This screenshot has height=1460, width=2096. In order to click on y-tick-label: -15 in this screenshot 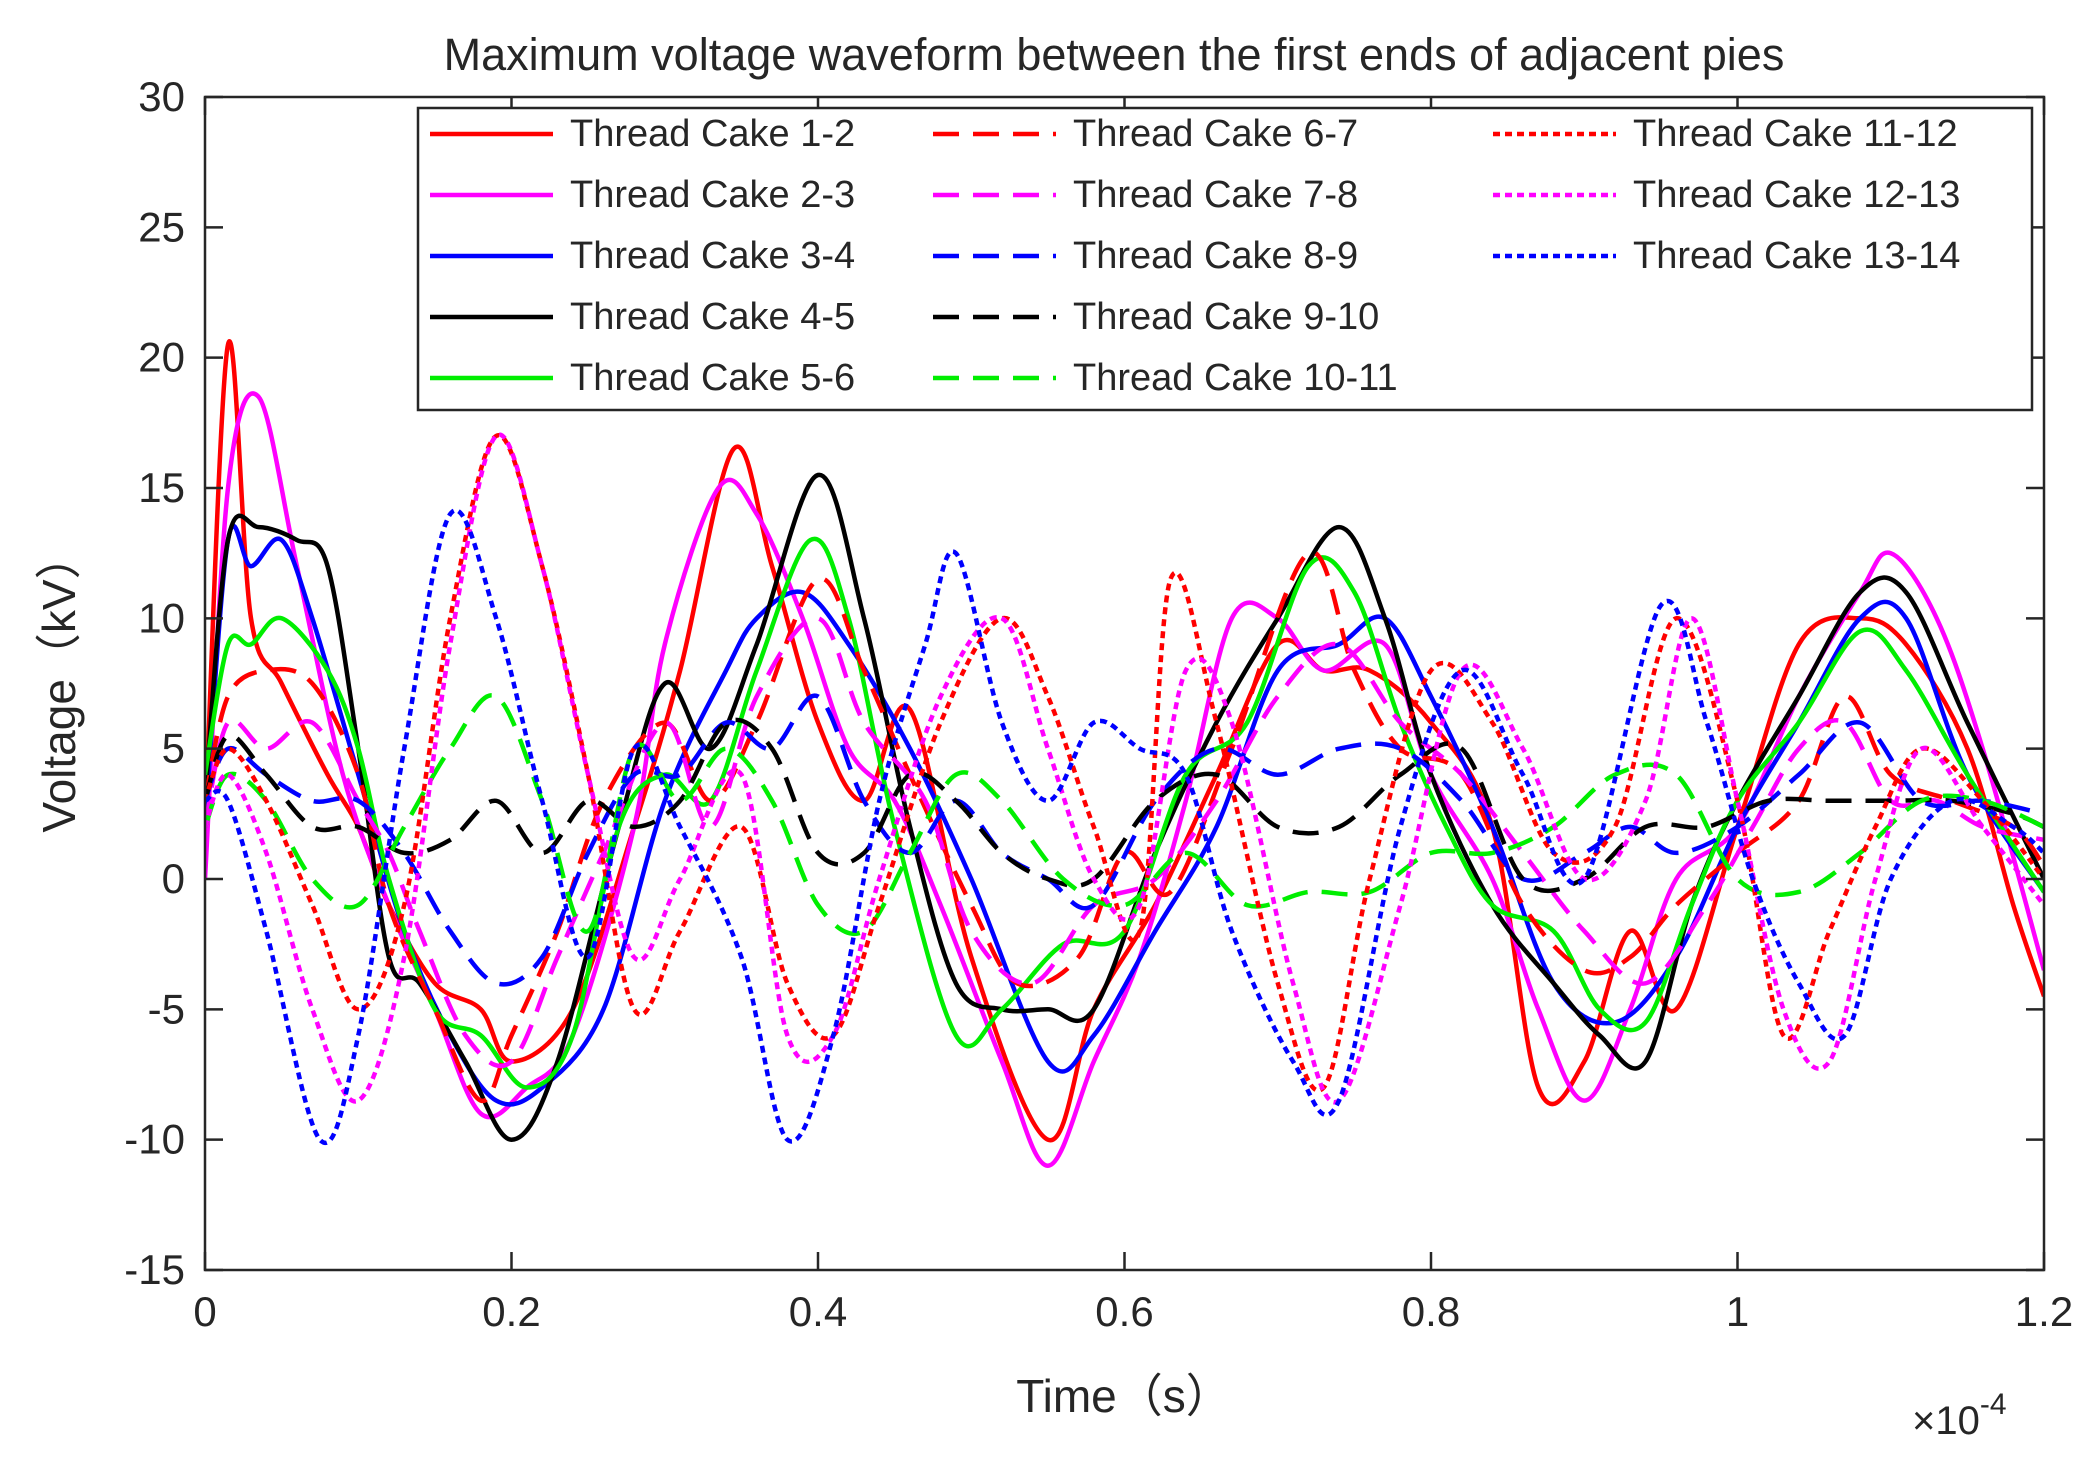, I will do `click(154, 1269)`.